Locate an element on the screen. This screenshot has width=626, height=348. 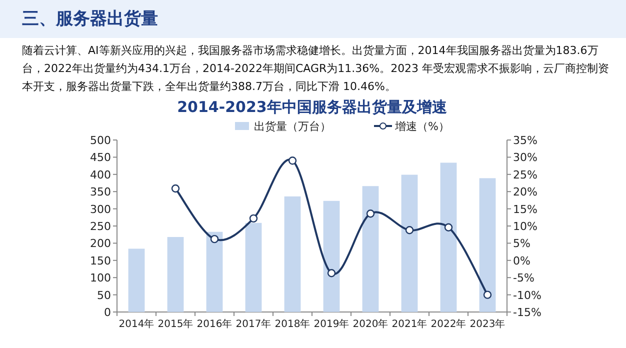
x-tick-label: 2021年 is located at coordinates (410, 324).